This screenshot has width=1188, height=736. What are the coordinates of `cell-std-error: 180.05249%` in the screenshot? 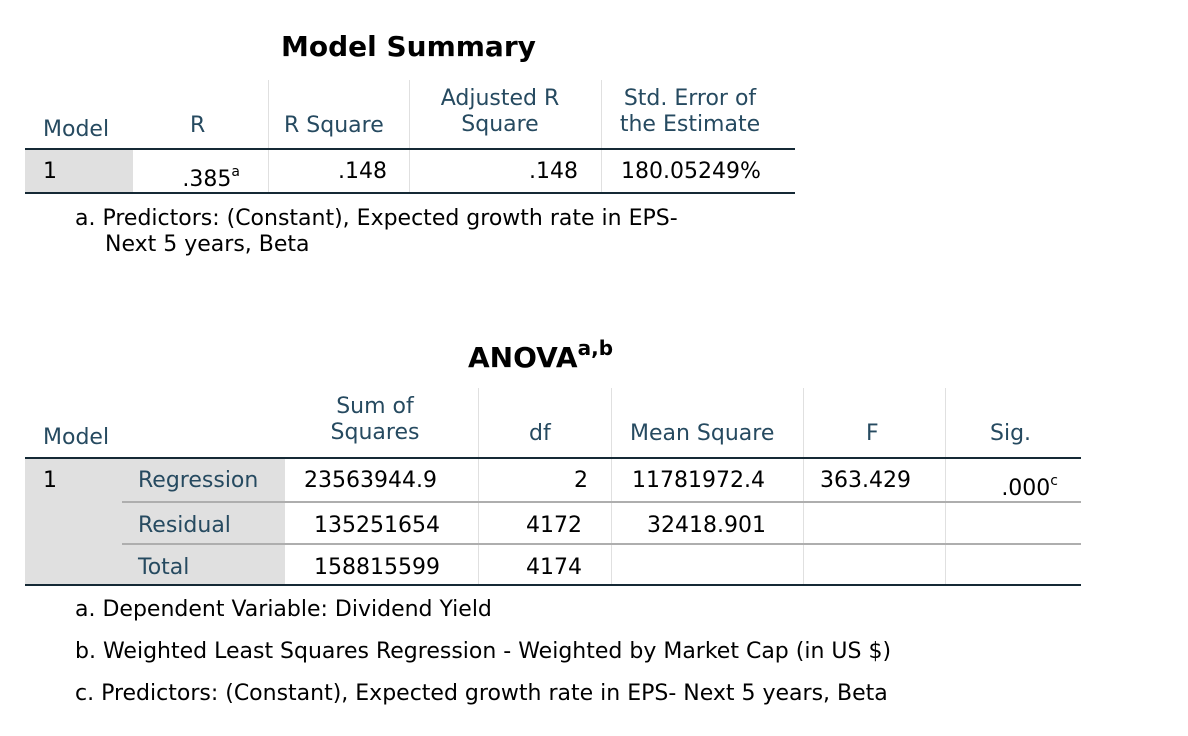 It's located at (691, 171).